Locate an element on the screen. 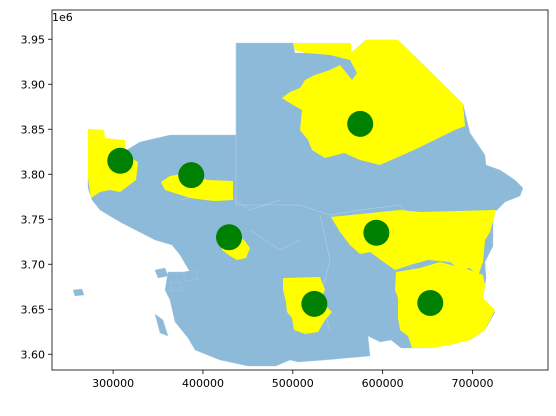 The image size is (556, 416). x-axis: 300000 400000 500000 600000 700000 is located at coordinates (293, 380).